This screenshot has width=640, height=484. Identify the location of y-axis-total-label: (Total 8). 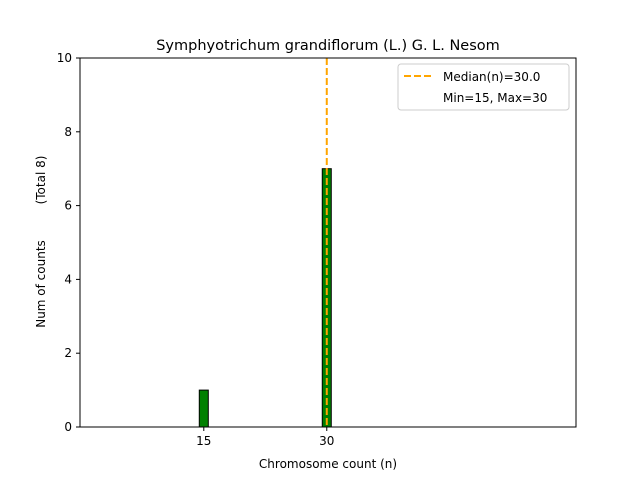
(41, 180).